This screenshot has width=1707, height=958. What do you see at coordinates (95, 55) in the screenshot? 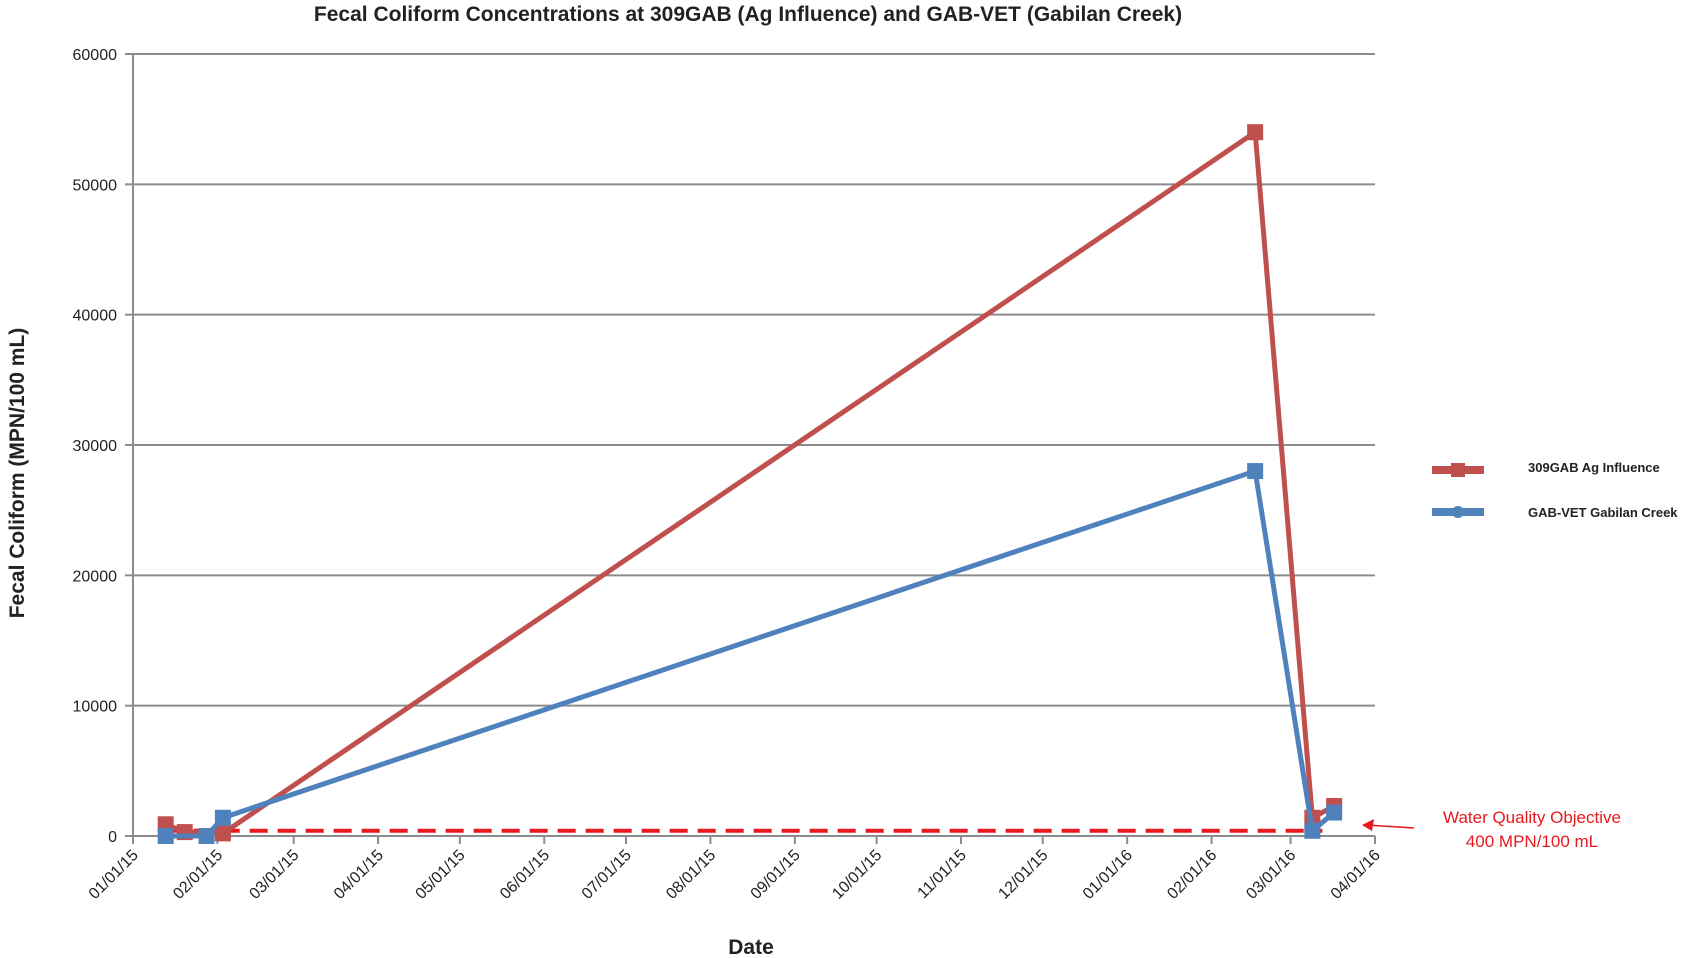
I see `y-tick-label: 60000` at bounding box center [95, 55].